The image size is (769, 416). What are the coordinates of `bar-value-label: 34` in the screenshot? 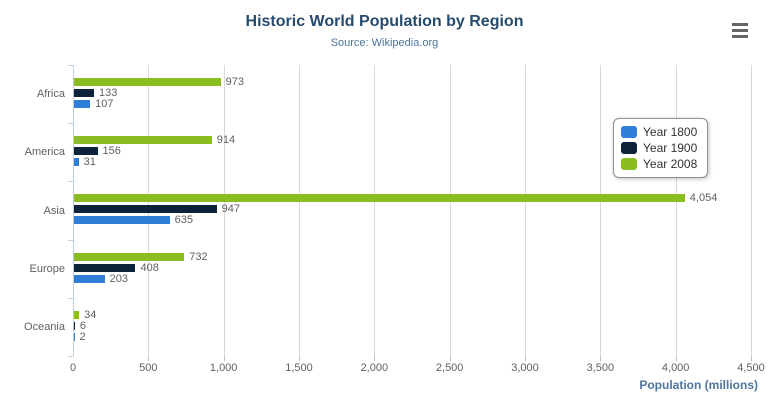 It's located at (90, 314).